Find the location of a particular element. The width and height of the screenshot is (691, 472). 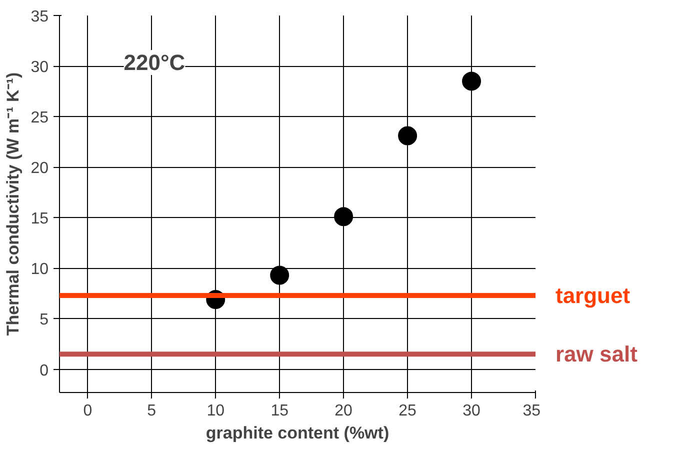

y-axis-title: Thermal conductivity (W m⁻¹ K⁻¹) is located at coordinates (13, 204).